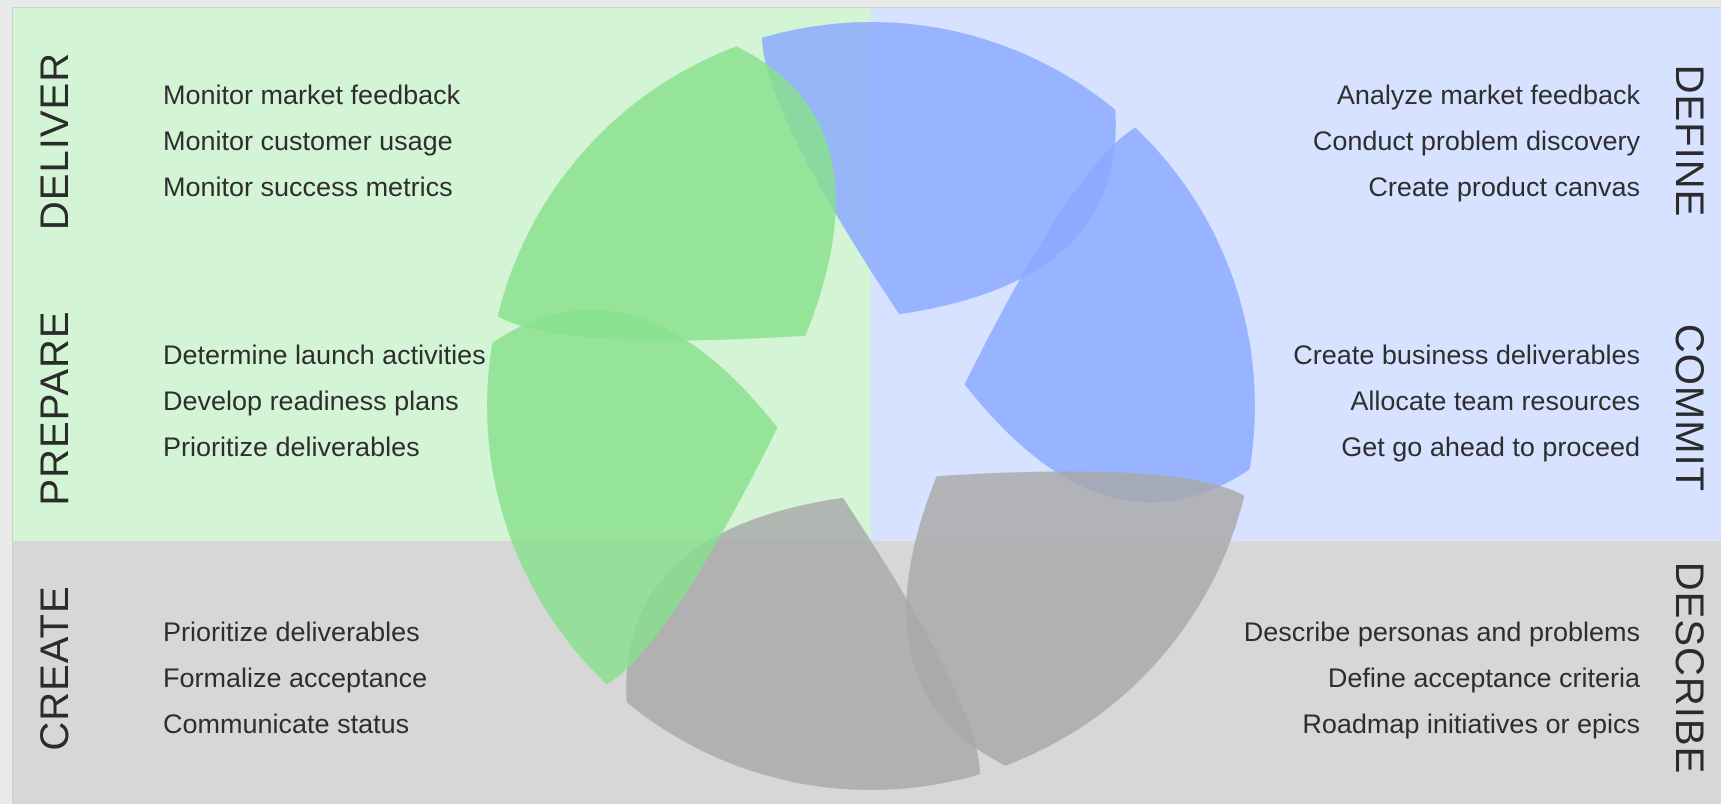 This screenshot has width=1721, height=804. Describe the element at coordinates (1075, 618) in the screenshot. I see `blade-gray-right` at that location.